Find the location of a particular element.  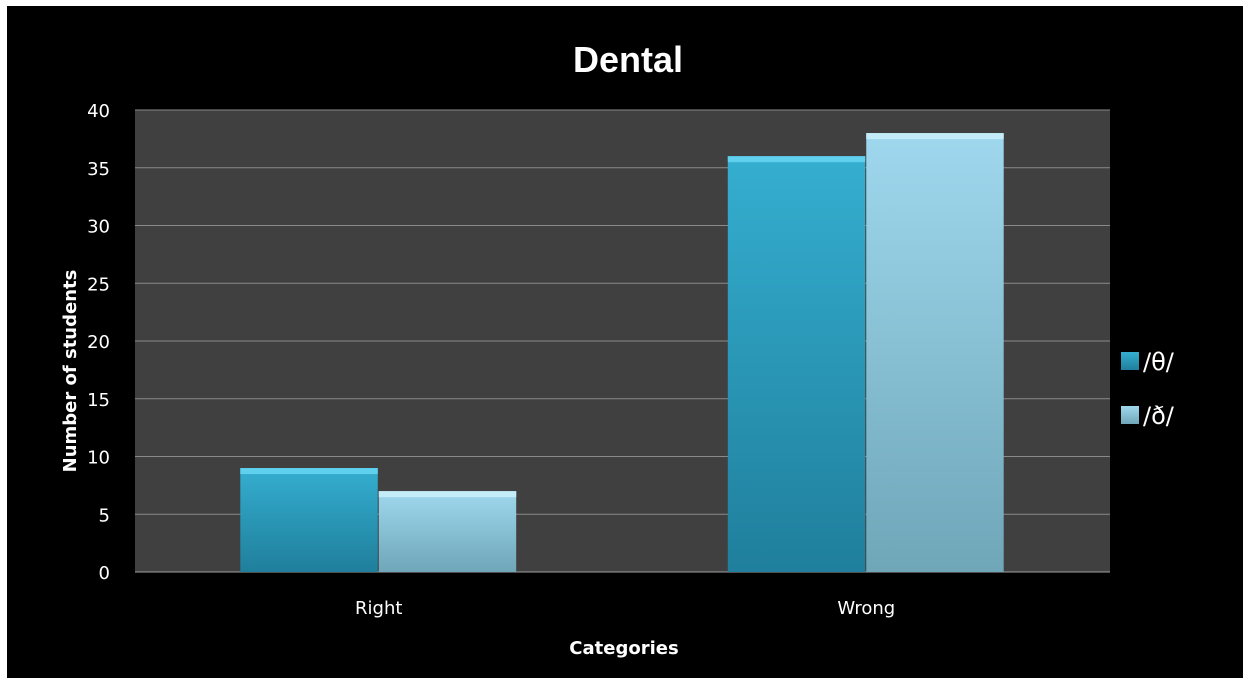

y-tick-label: 35 is located at coordinates (98, 169).